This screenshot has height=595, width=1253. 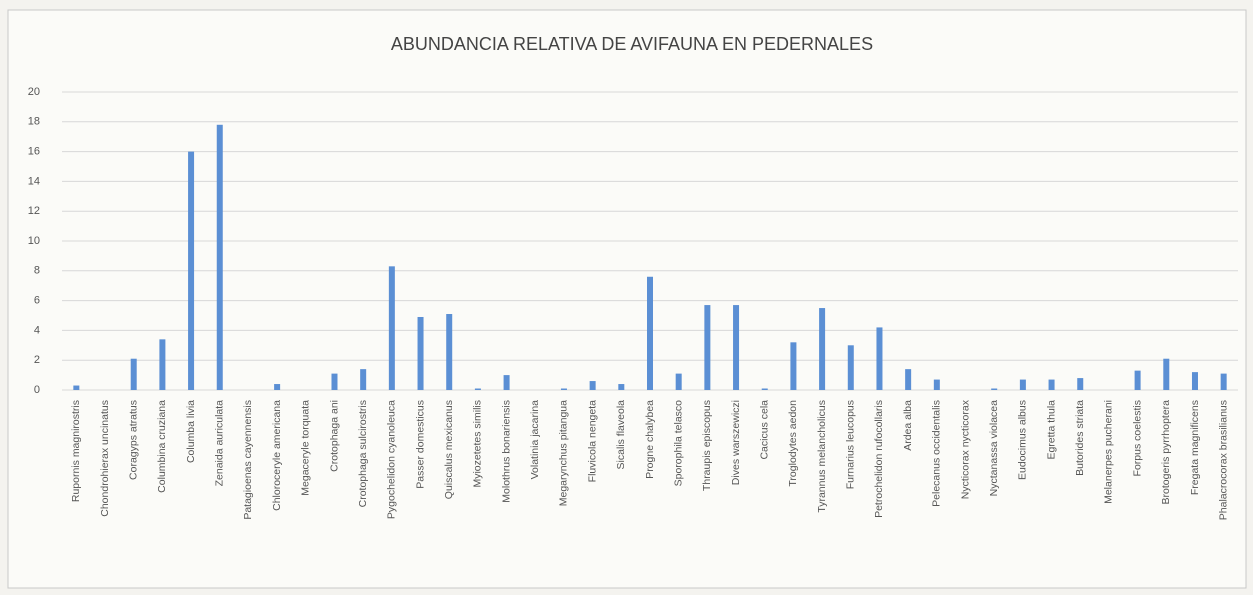 I want to click on x-tick-label: Brotogeris pyrrhoptera, so click(x=1166, y=452).